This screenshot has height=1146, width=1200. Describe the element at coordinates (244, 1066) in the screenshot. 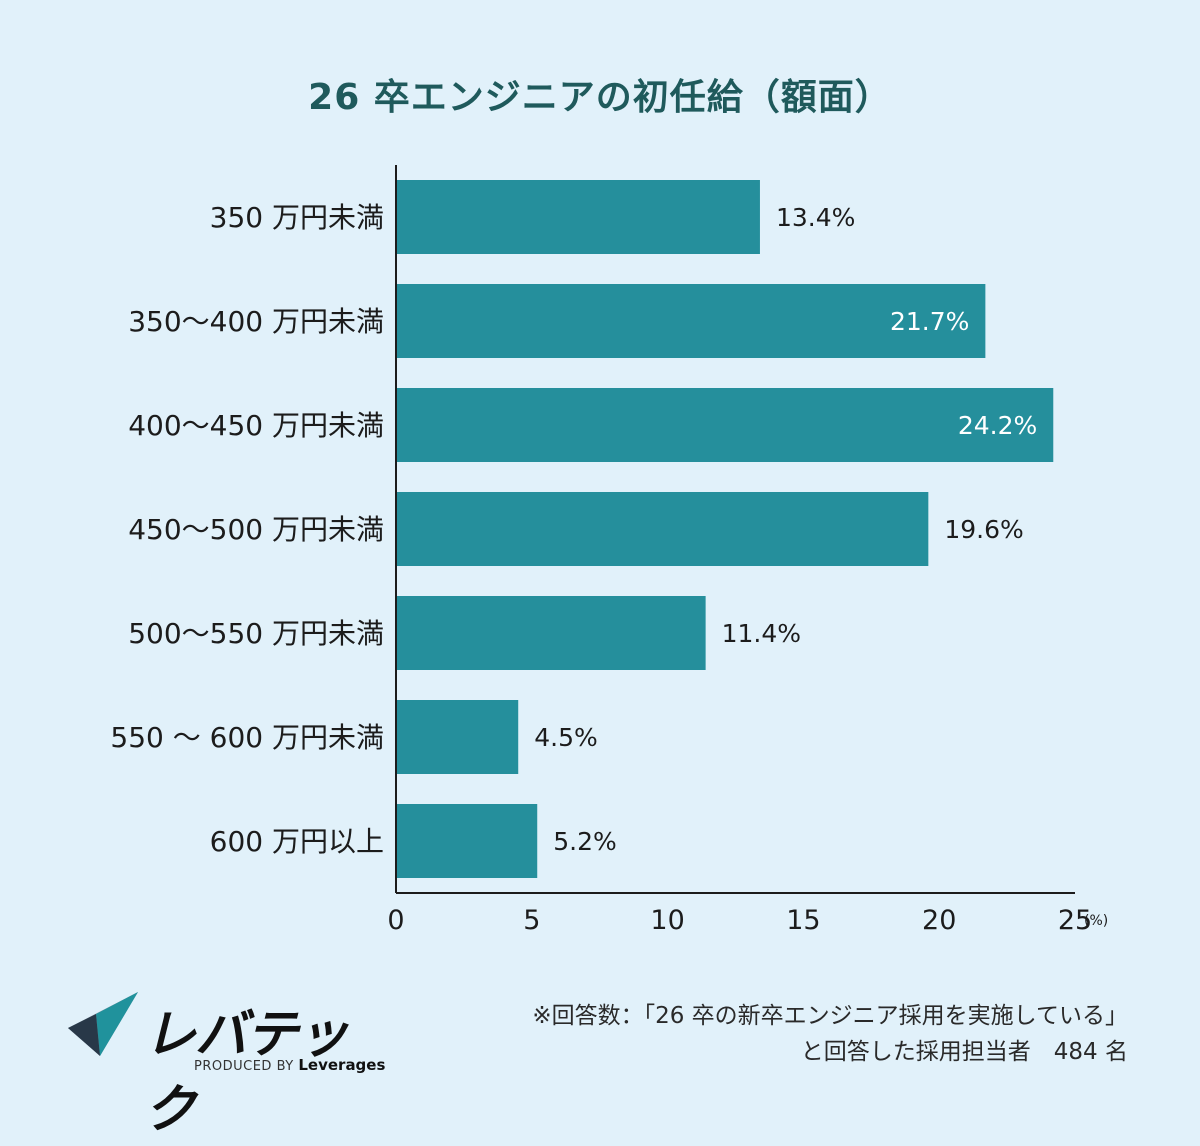

I see `logo-produced-by-text: PRODUCED BY` at that location.